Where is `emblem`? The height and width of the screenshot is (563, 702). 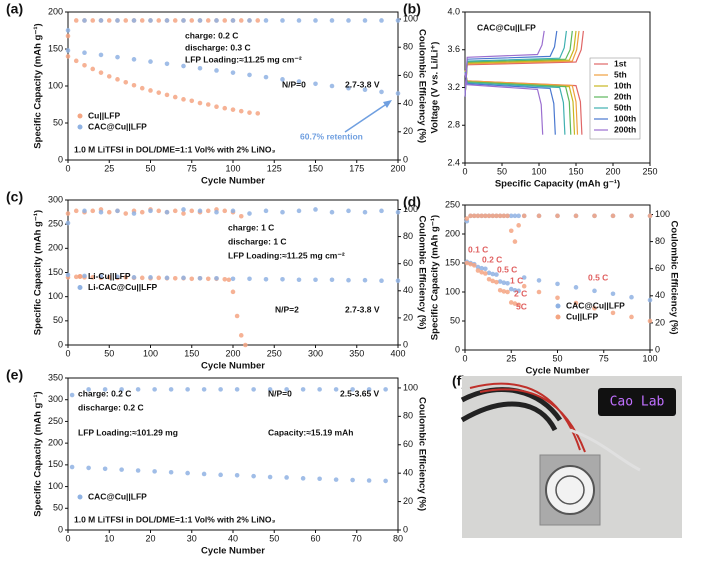 emblem is located at coordinates (570, 490).